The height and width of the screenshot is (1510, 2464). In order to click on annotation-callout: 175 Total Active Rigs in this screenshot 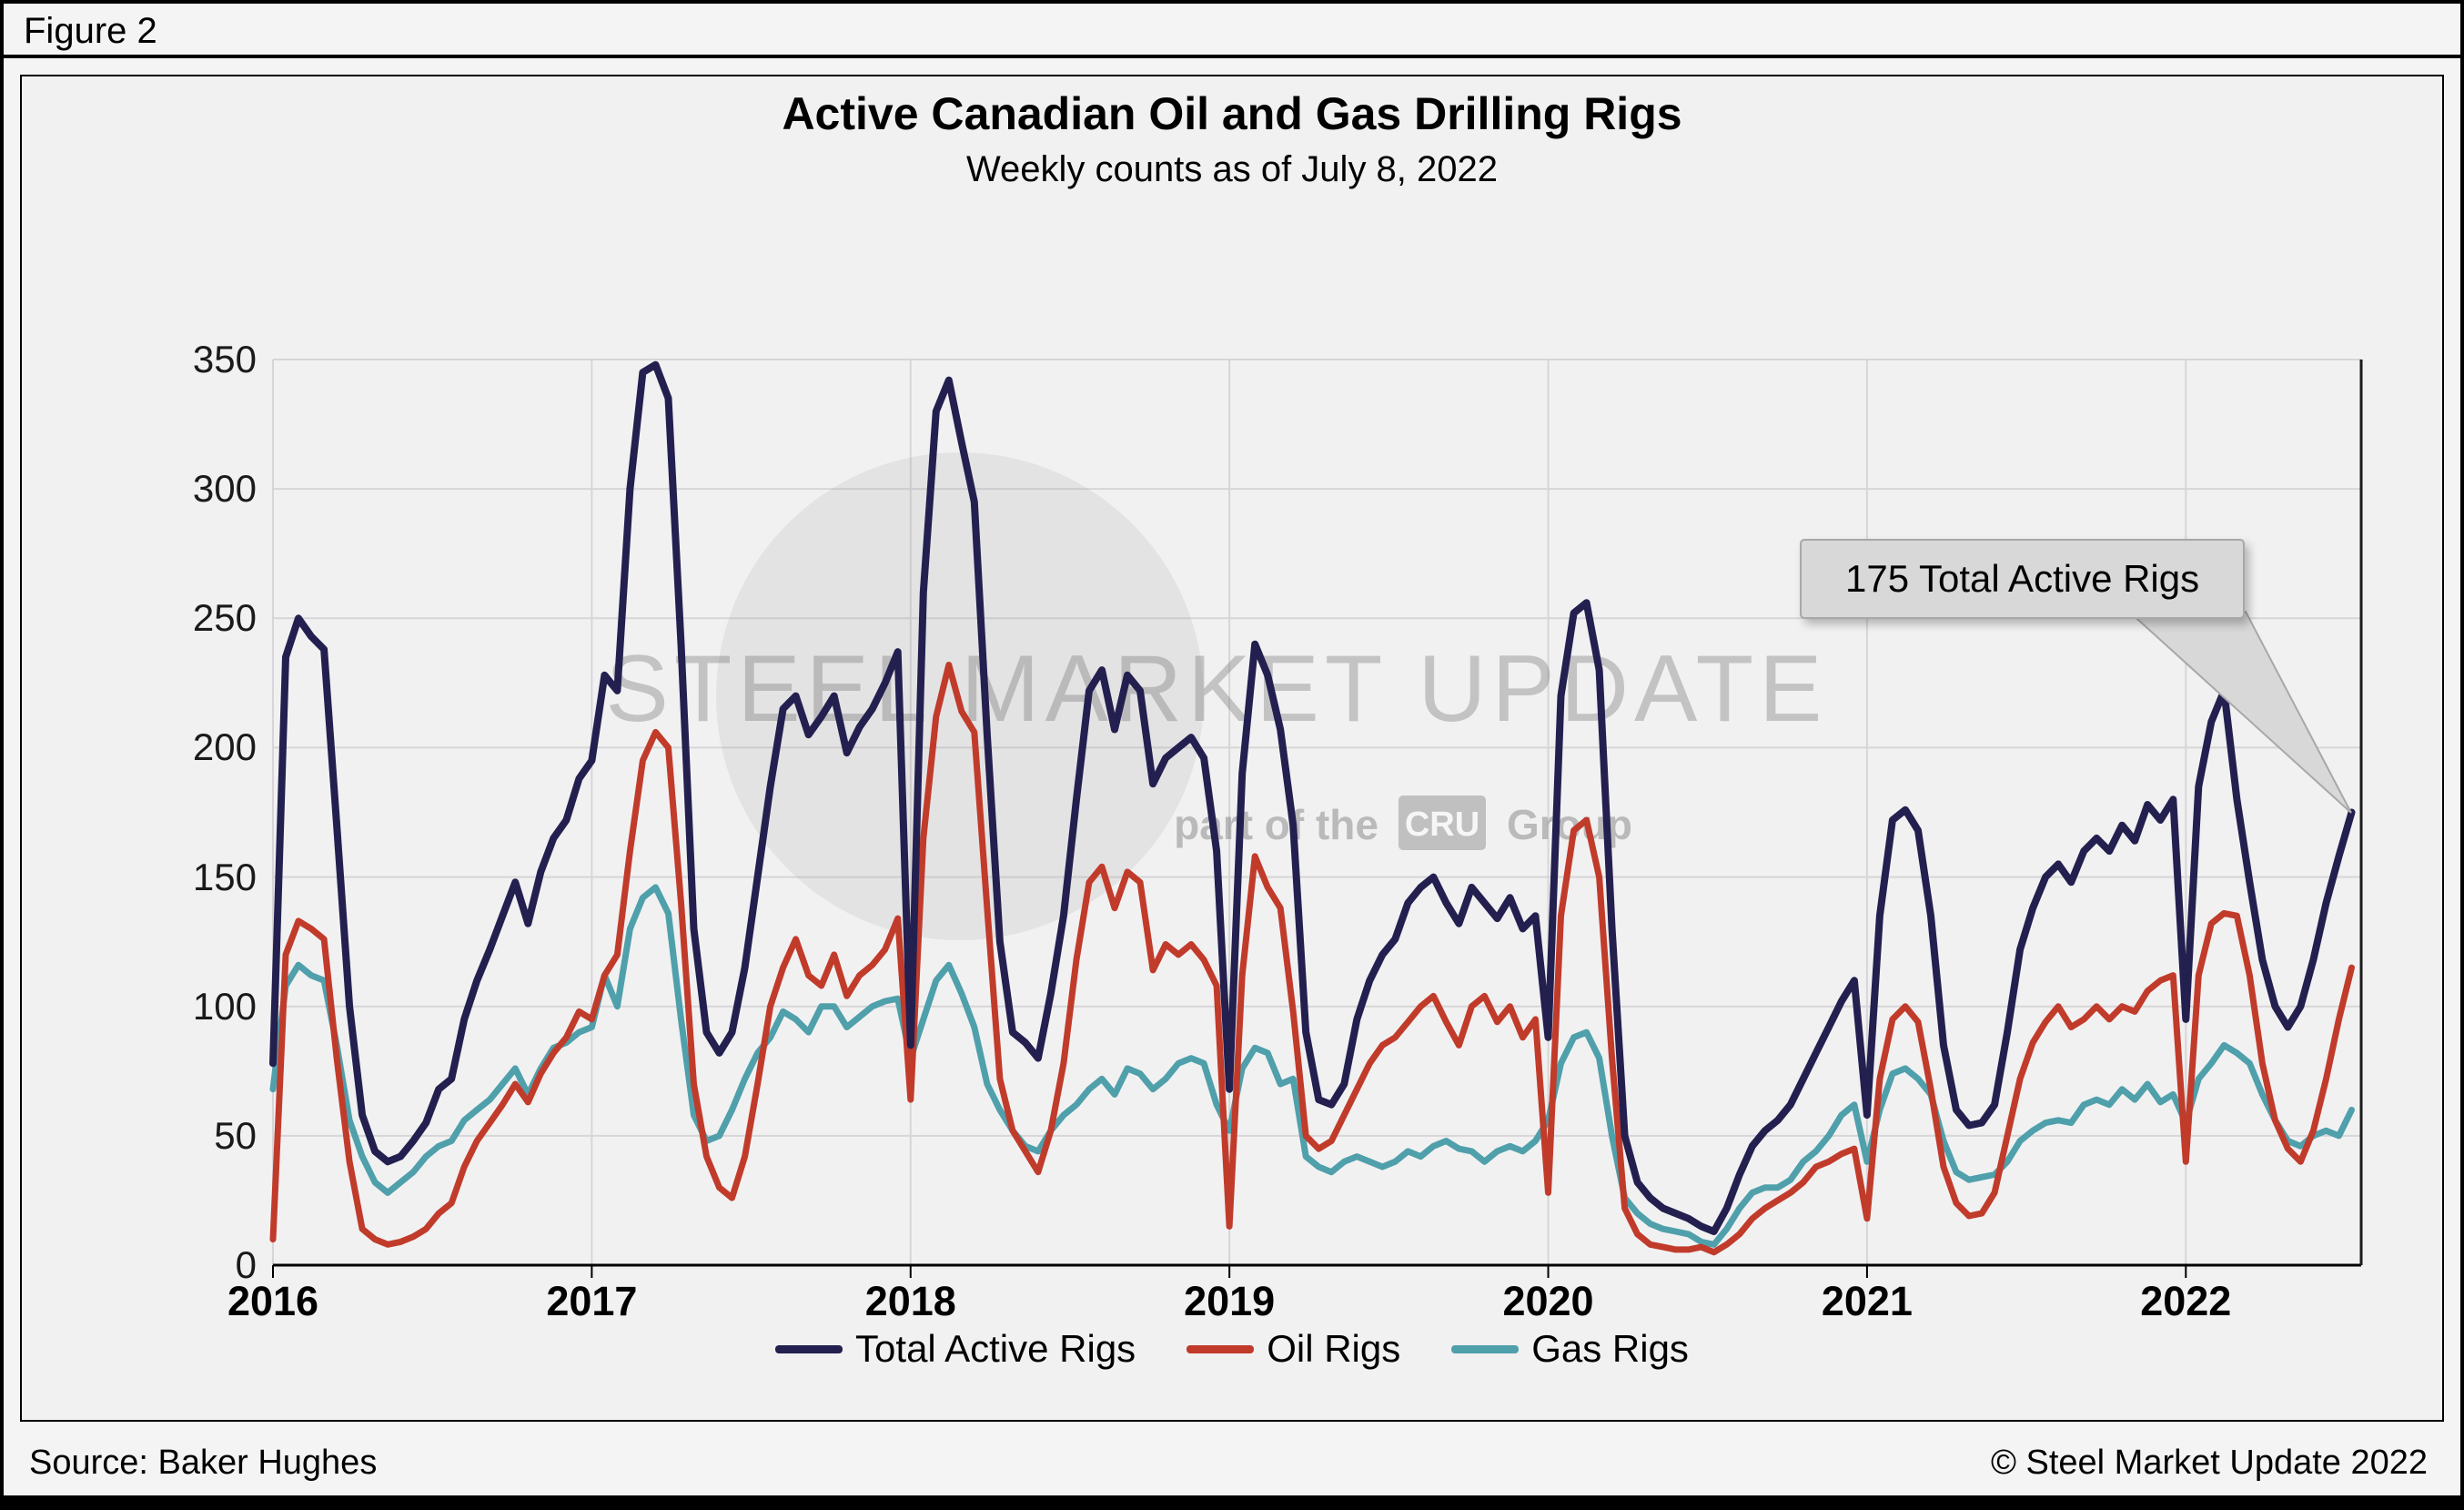, I will do `click(2023, 579)`.